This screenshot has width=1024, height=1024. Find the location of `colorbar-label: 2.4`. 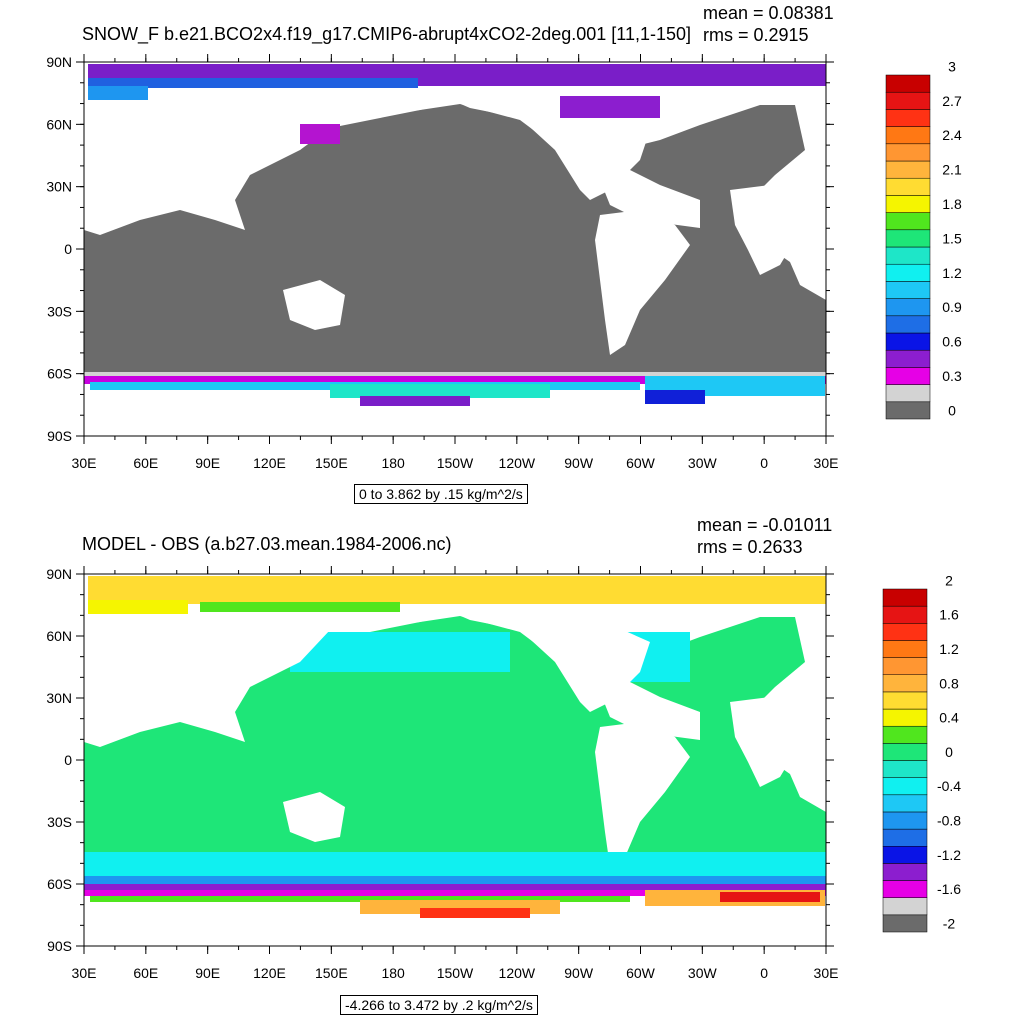

colorbar-label: 2.4 is located at coordinates (952, 135).